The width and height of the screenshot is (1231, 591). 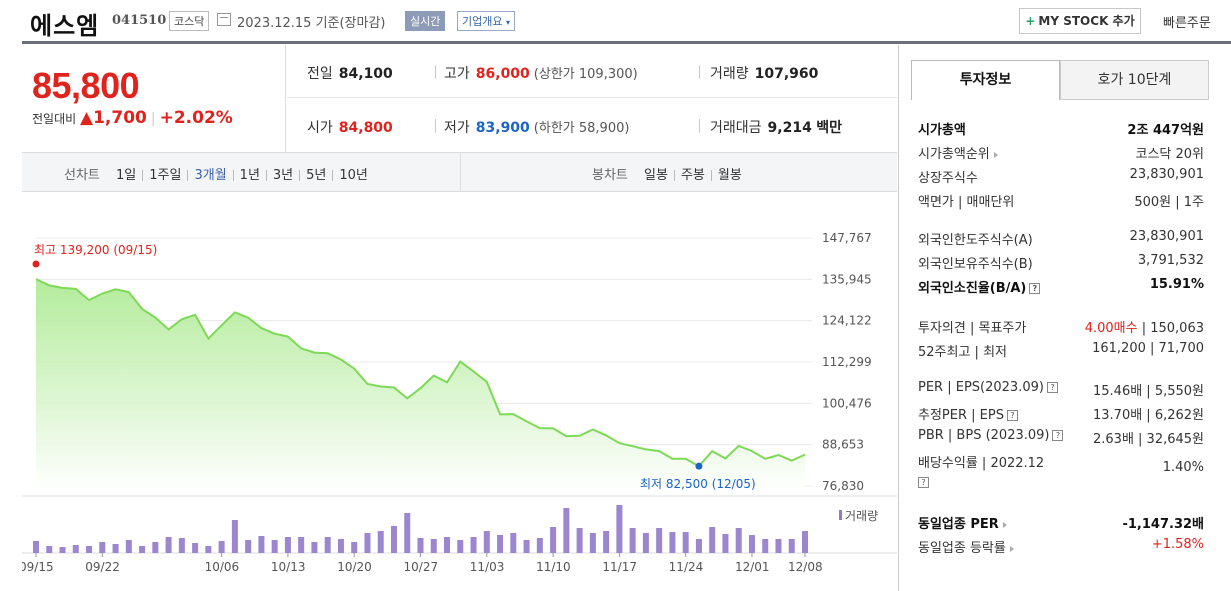 I want to click on y-tick-label: 112,299, so click(x=847, y=362).